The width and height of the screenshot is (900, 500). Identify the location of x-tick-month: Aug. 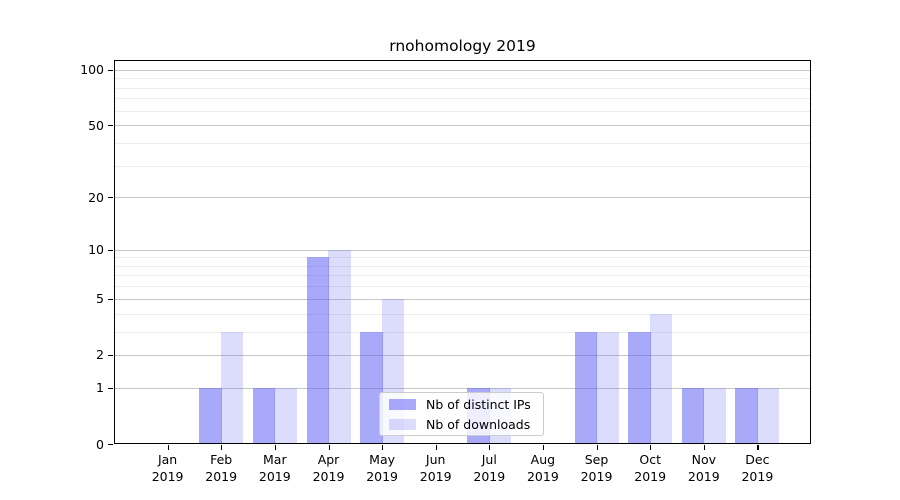
(543, 459).